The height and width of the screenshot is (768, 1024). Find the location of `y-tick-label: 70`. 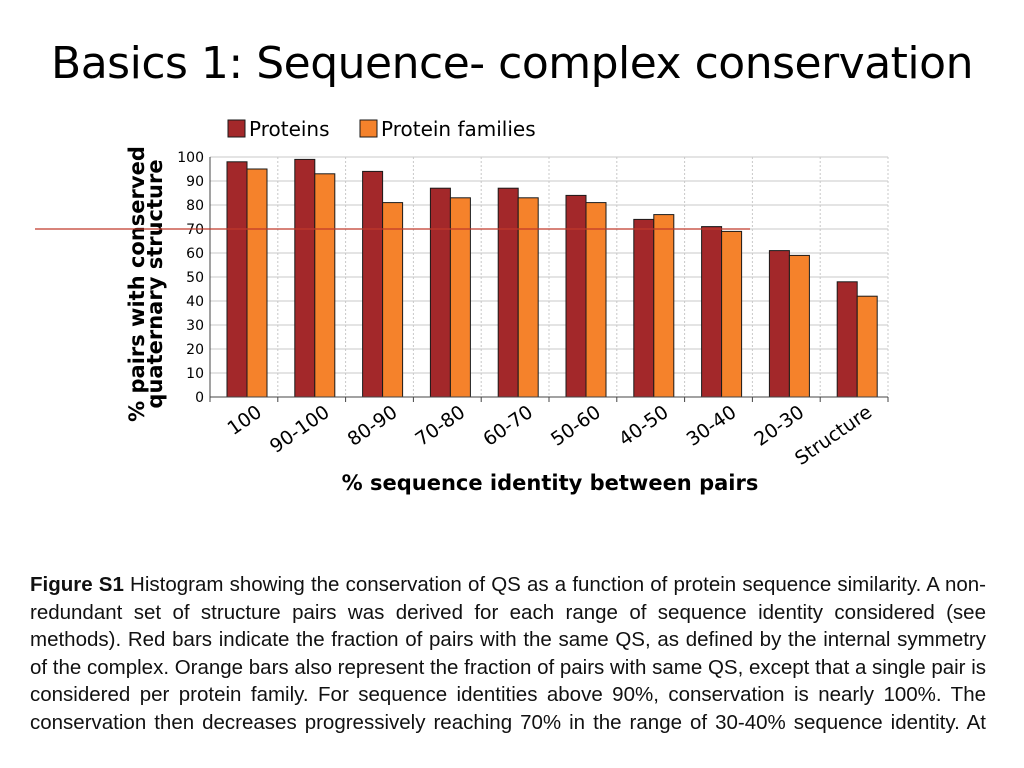

y-tick-label: 70 is located at coordinates (195, 230).